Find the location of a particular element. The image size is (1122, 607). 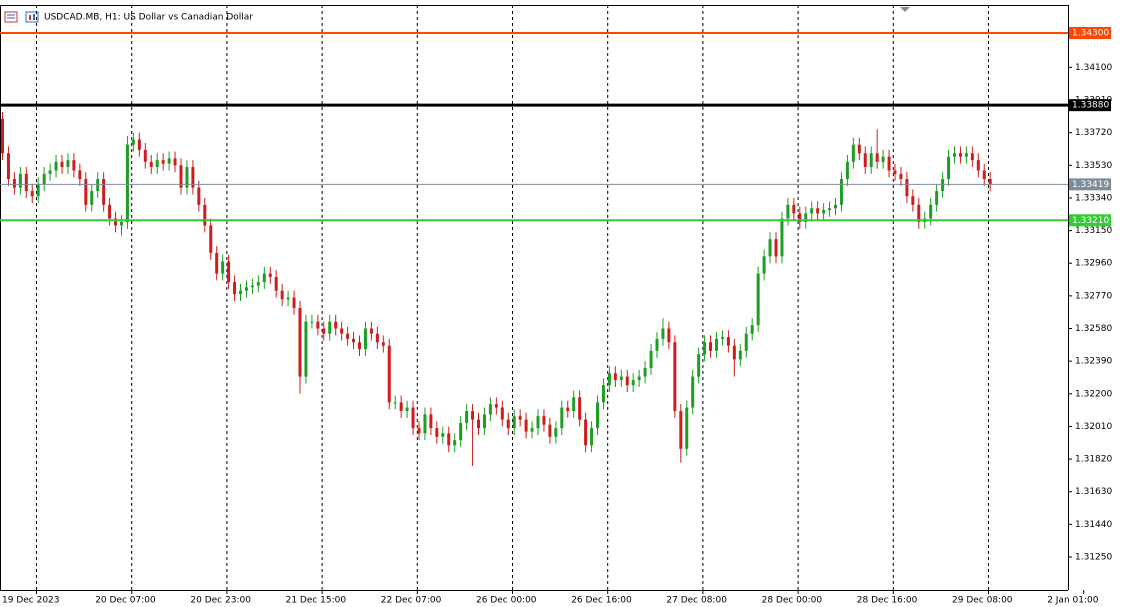

x-tick-label: 19 Dec 2023 is located at coordinates (31, 601).